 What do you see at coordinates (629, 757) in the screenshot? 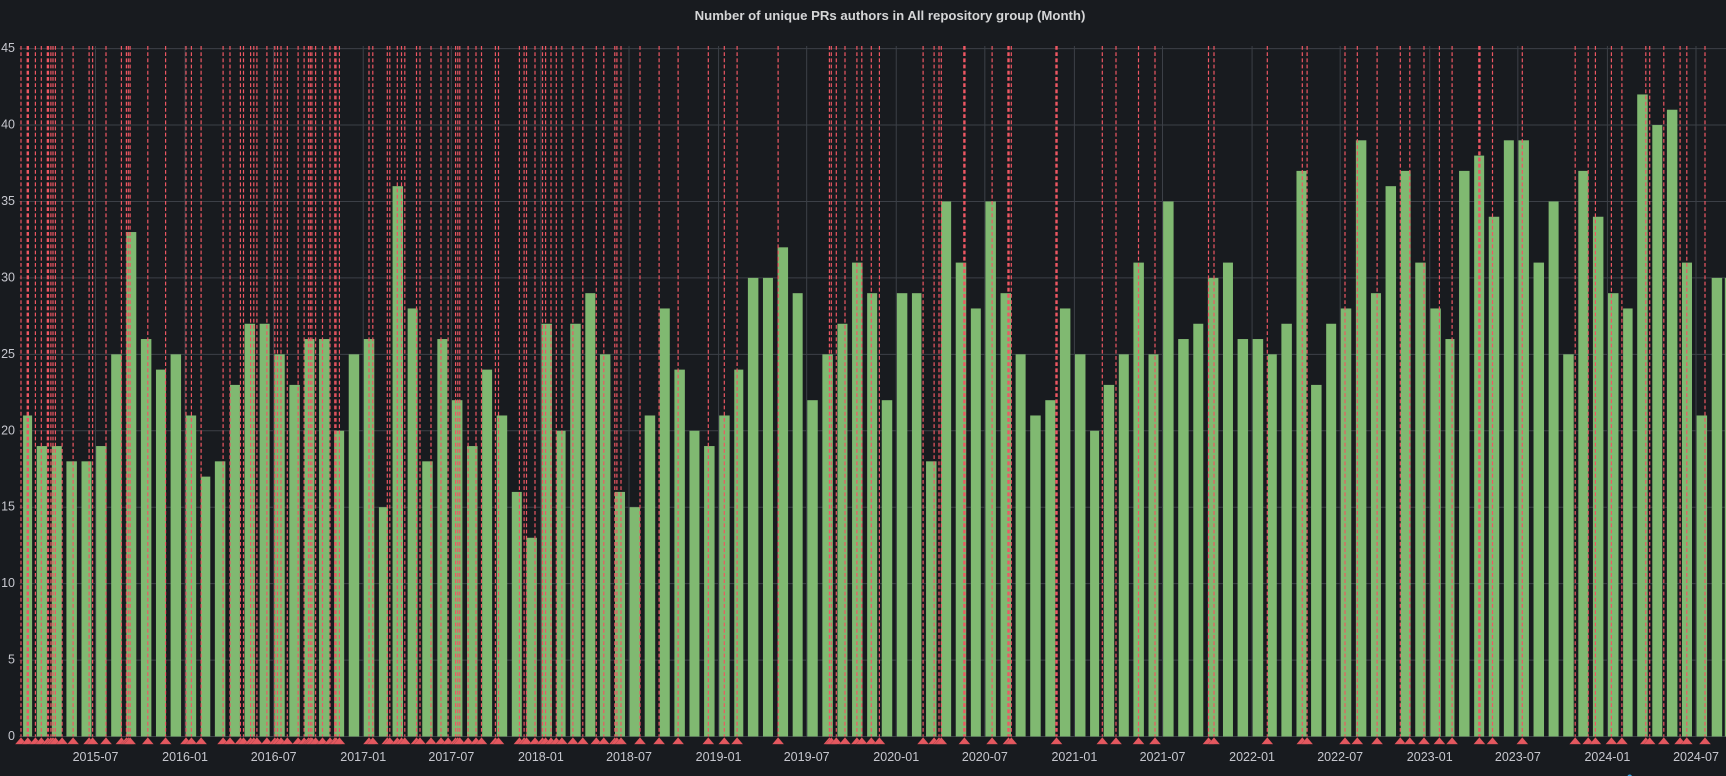
I see `svg-text: 2018-07` at bounding box center [629, 757].